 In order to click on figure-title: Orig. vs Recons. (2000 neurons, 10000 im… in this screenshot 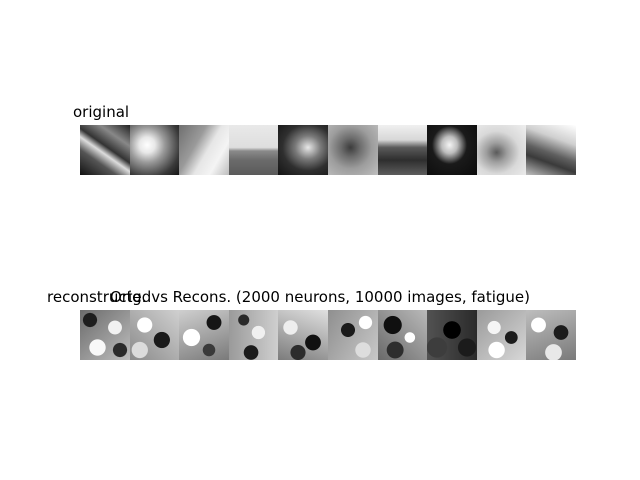, I will do `click(320, 297)`.